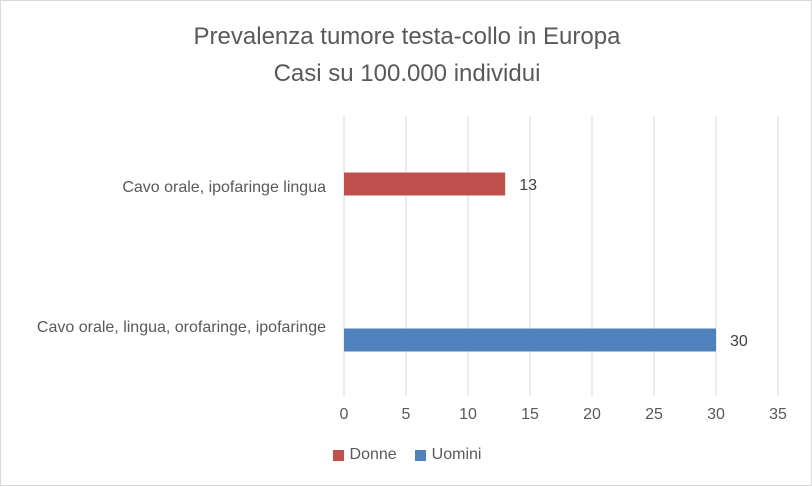 The height and width of the screenshot is (487, 812). I want to click on chart-title: Prevalenza tumore testa-collo in Europa, so click(407, 36).